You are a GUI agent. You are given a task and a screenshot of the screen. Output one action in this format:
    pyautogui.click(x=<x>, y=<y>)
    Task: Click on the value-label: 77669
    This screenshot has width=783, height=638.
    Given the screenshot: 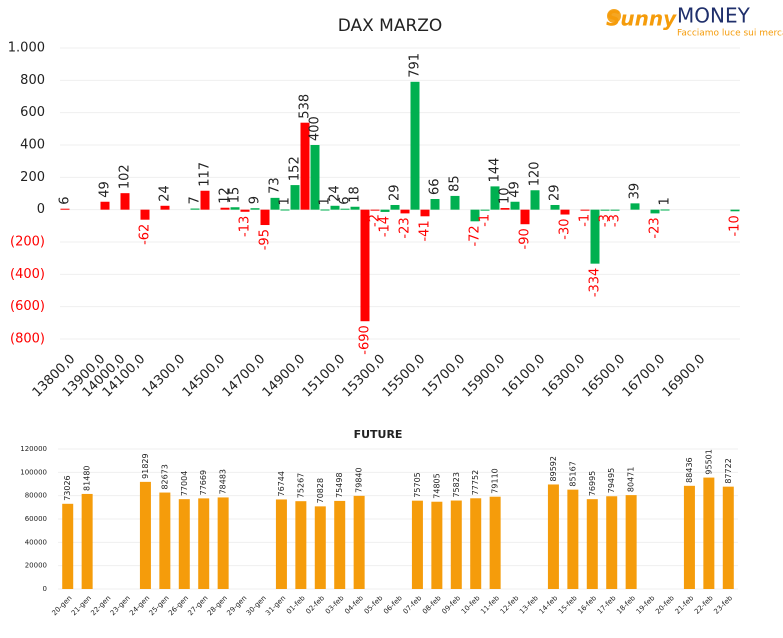 What is the action you would take?
    pyautogui.click(x=203, y=482)
    